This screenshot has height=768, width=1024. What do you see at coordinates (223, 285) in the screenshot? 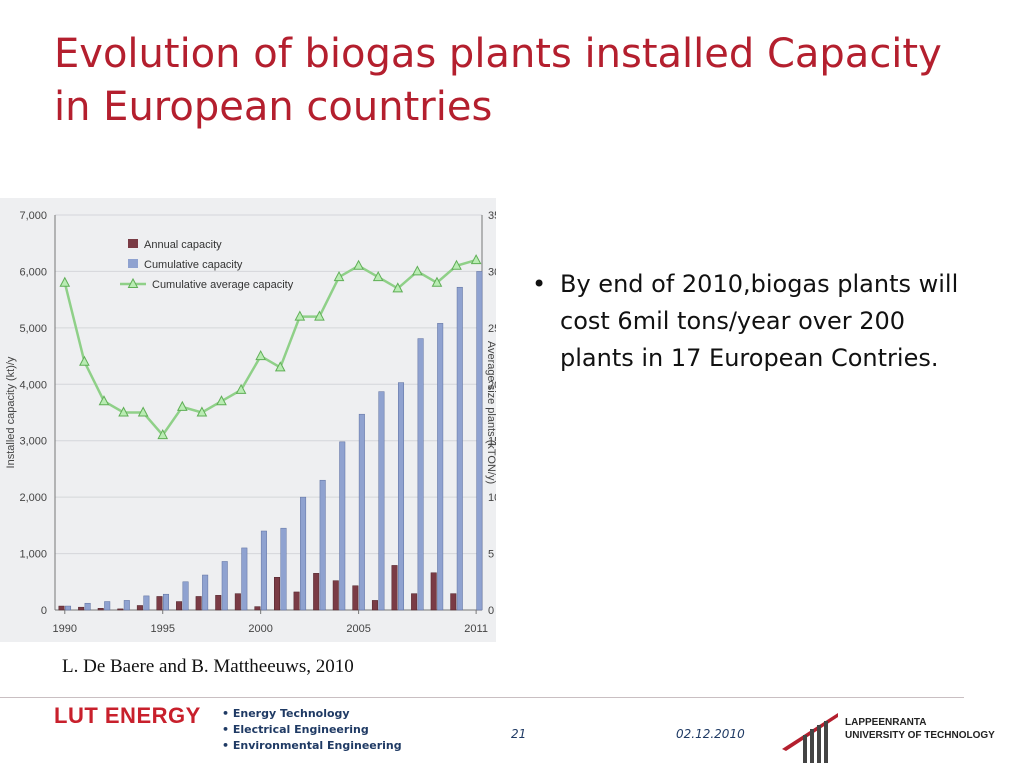
I see `legend-label: Cumulative average capacity` at bounding box center [223, 285].